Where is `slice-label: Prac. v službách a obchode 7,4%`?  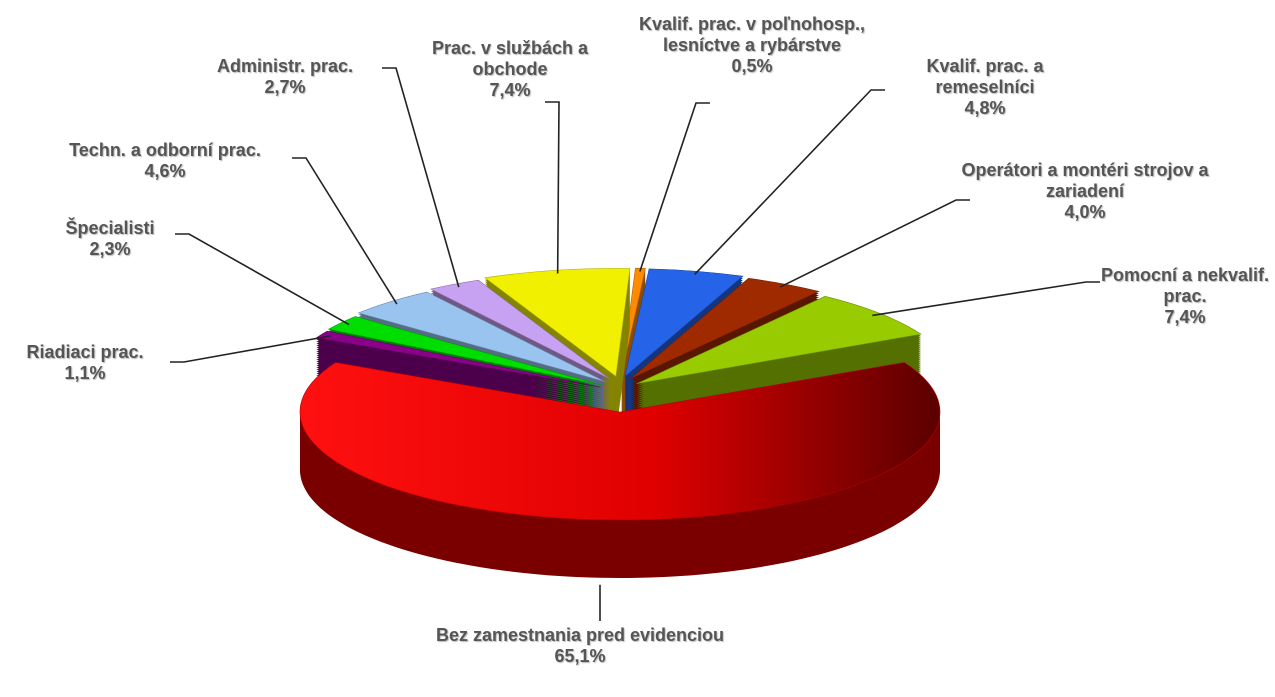
slice-label: Prac. v službách a obchode 7,4% is located at coordinates (510, 69).